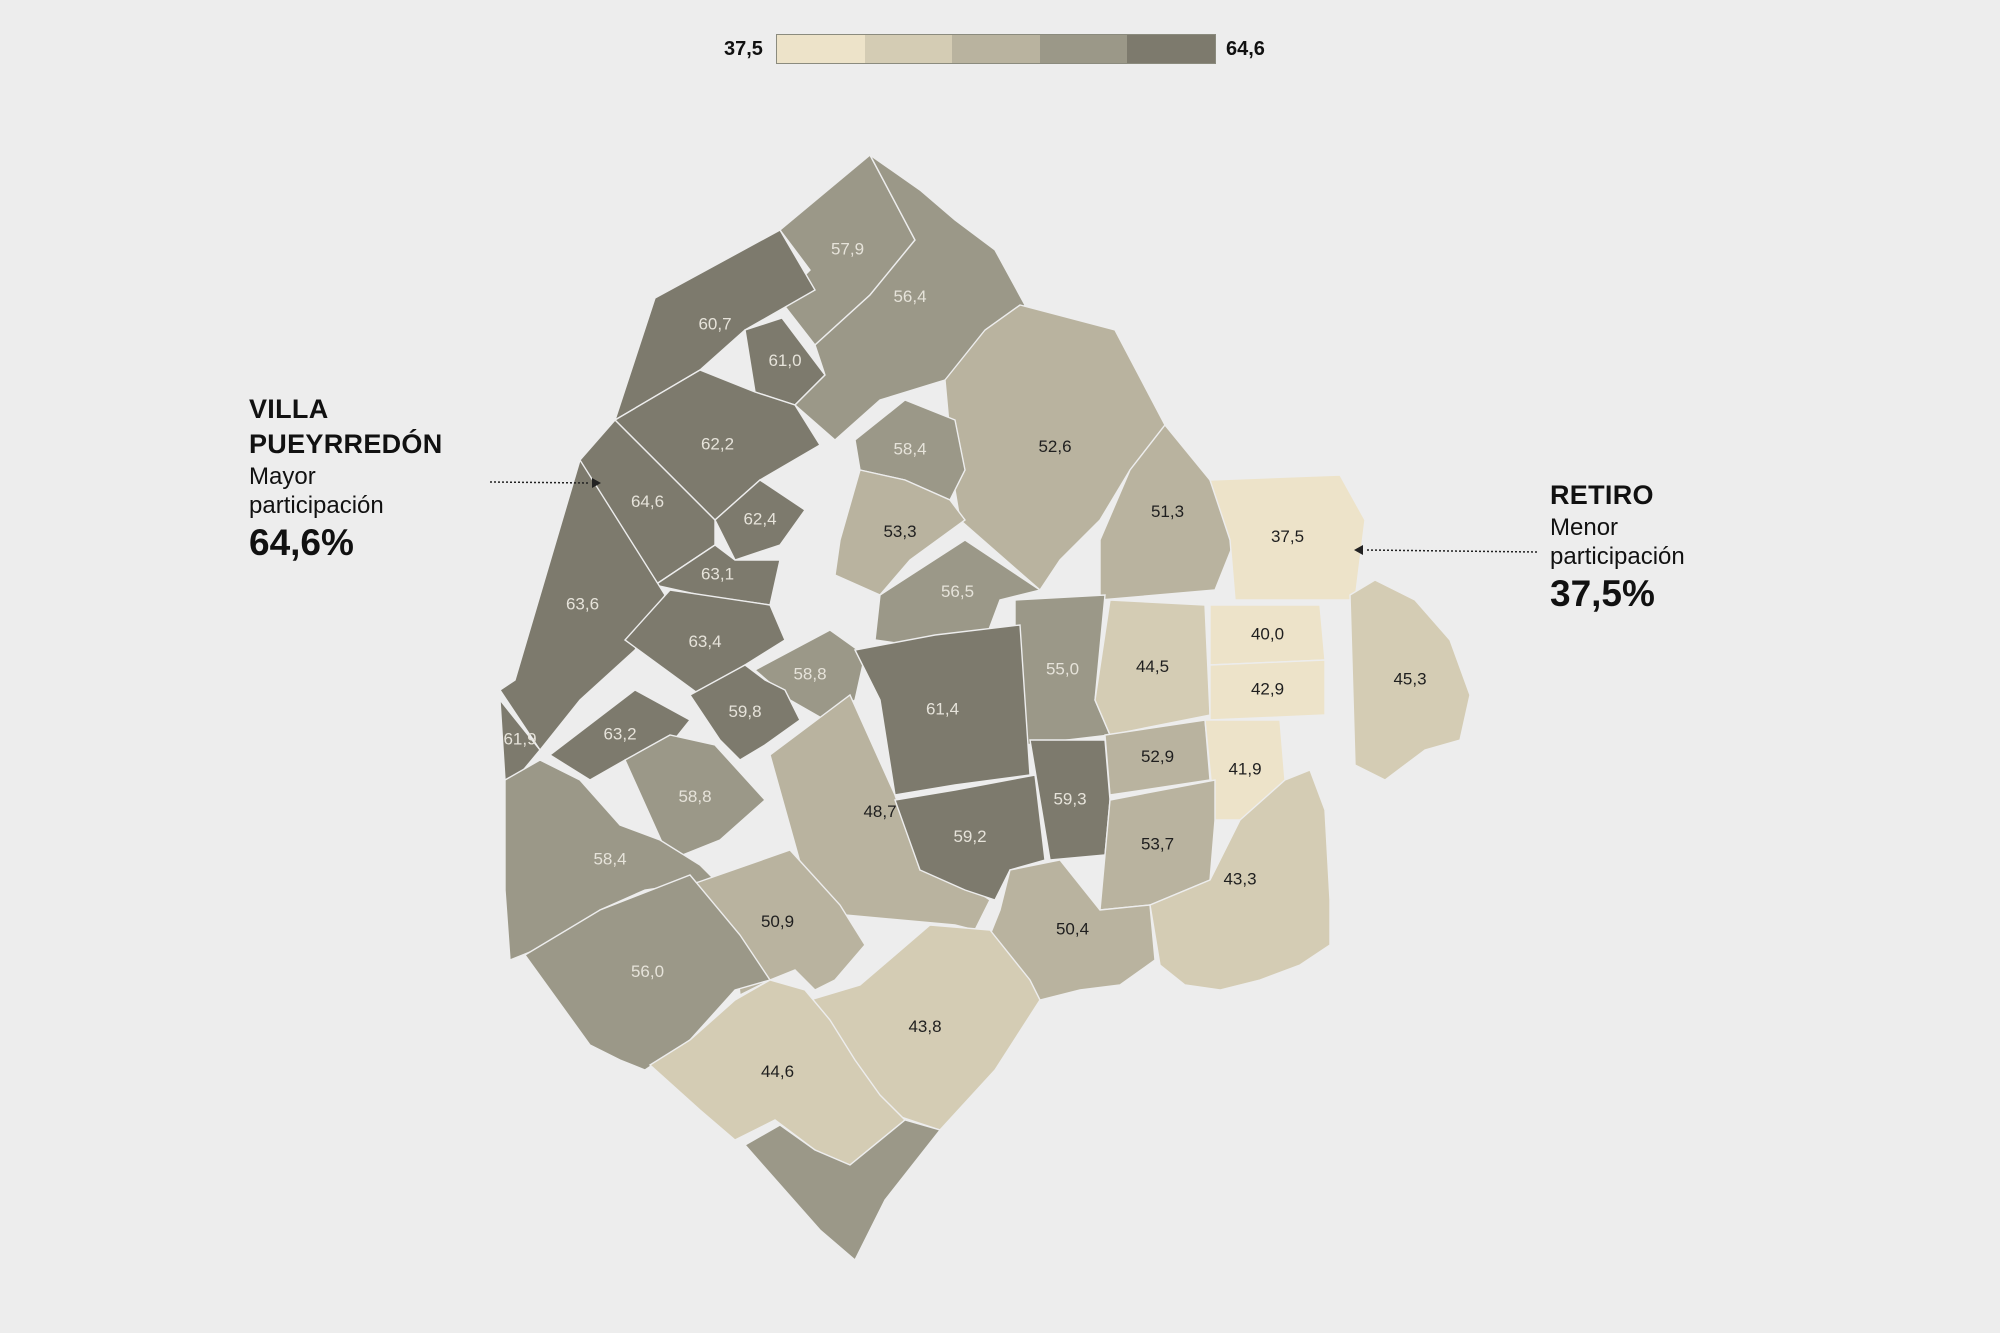 The width and height of the screenshot is (2000, 1333). What do you see at coordinates (924, 1026) in the screenshot?
I see `barrio-value-label: 43,8` at bounding box center [924, 1026].